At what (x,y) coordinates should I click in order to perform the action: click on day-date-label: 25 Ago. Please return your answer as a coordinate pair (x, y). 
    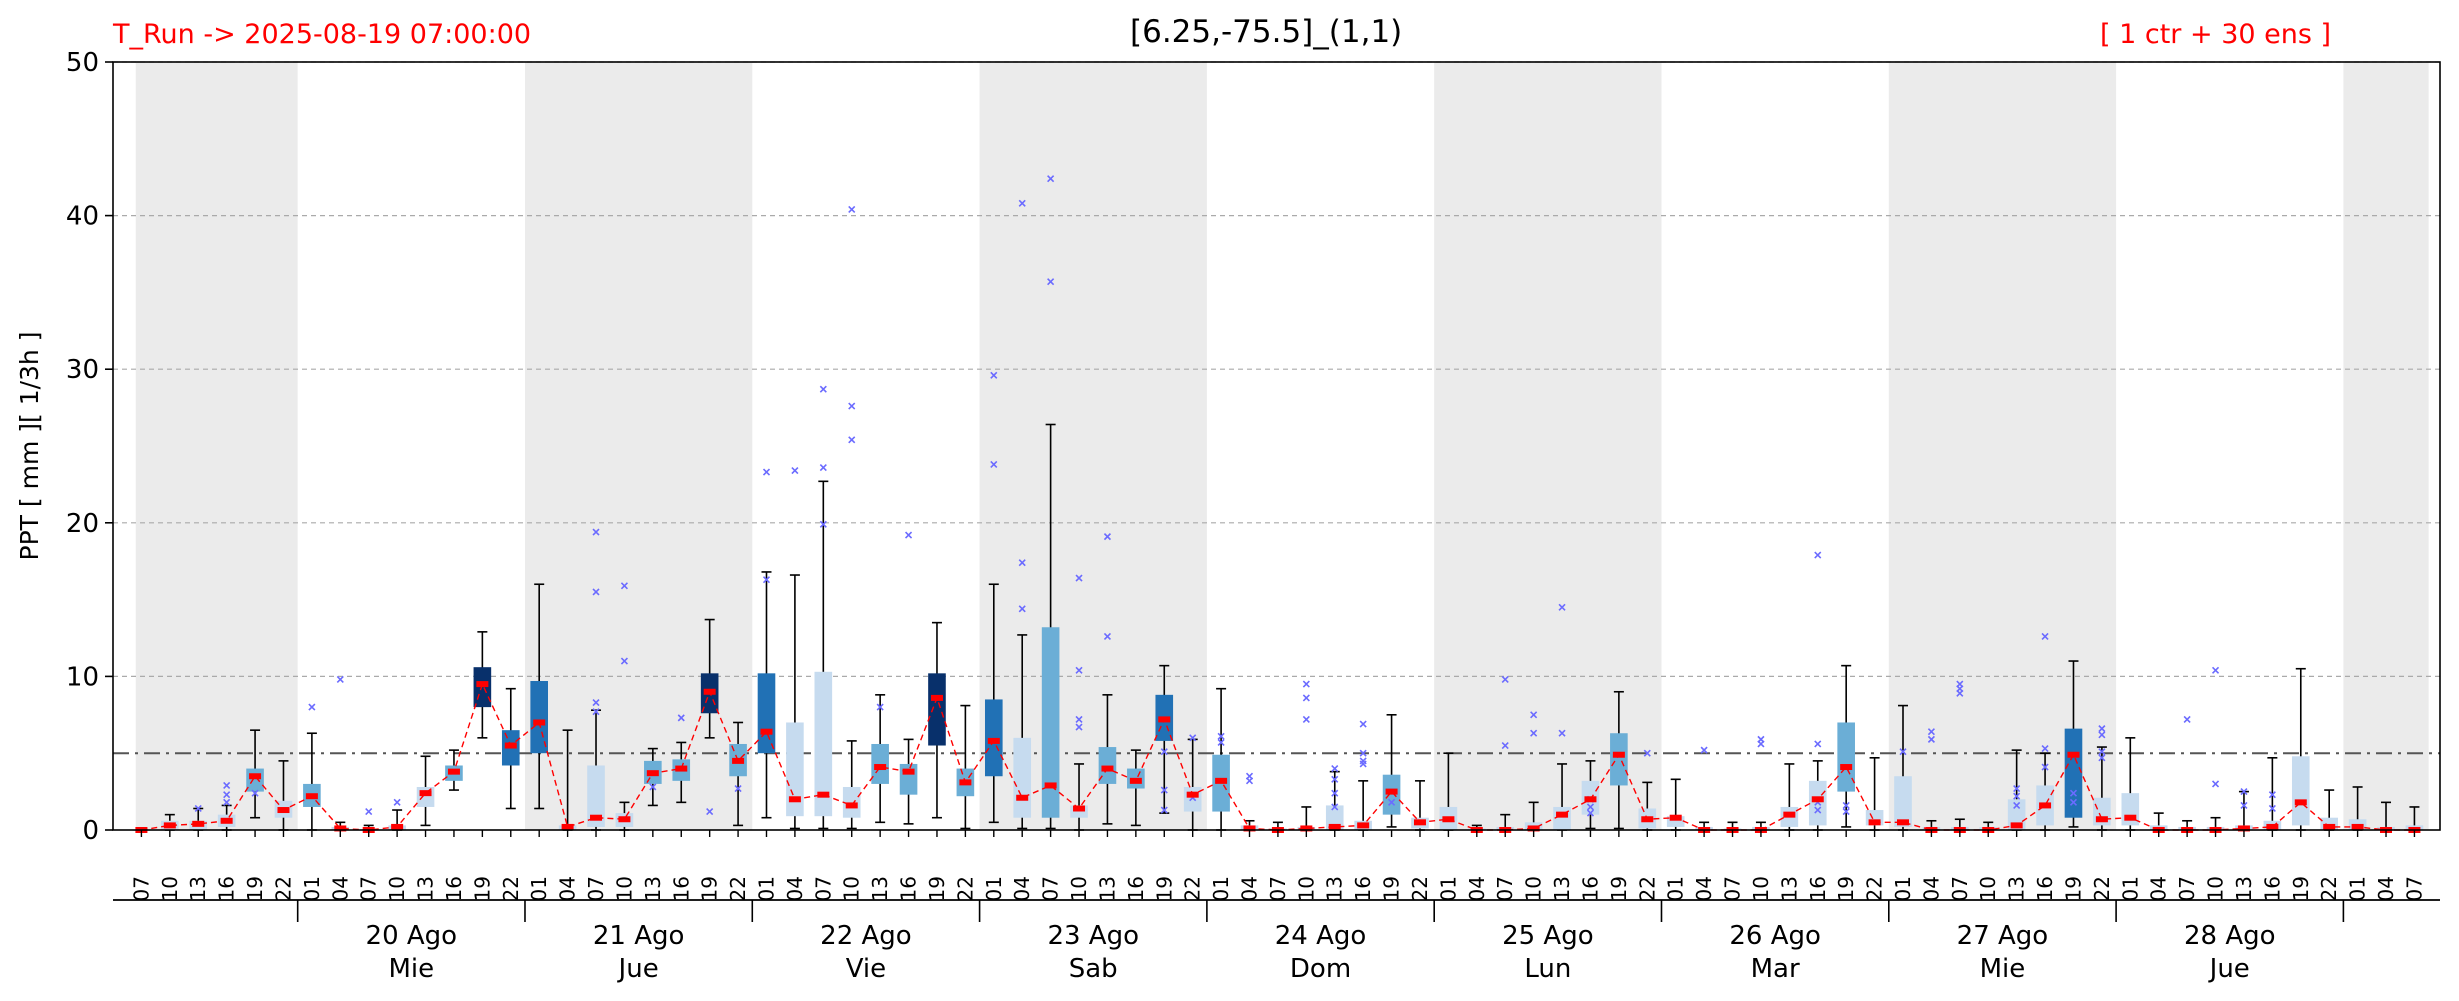
    Looking at the image, I should click on (1548, 936).